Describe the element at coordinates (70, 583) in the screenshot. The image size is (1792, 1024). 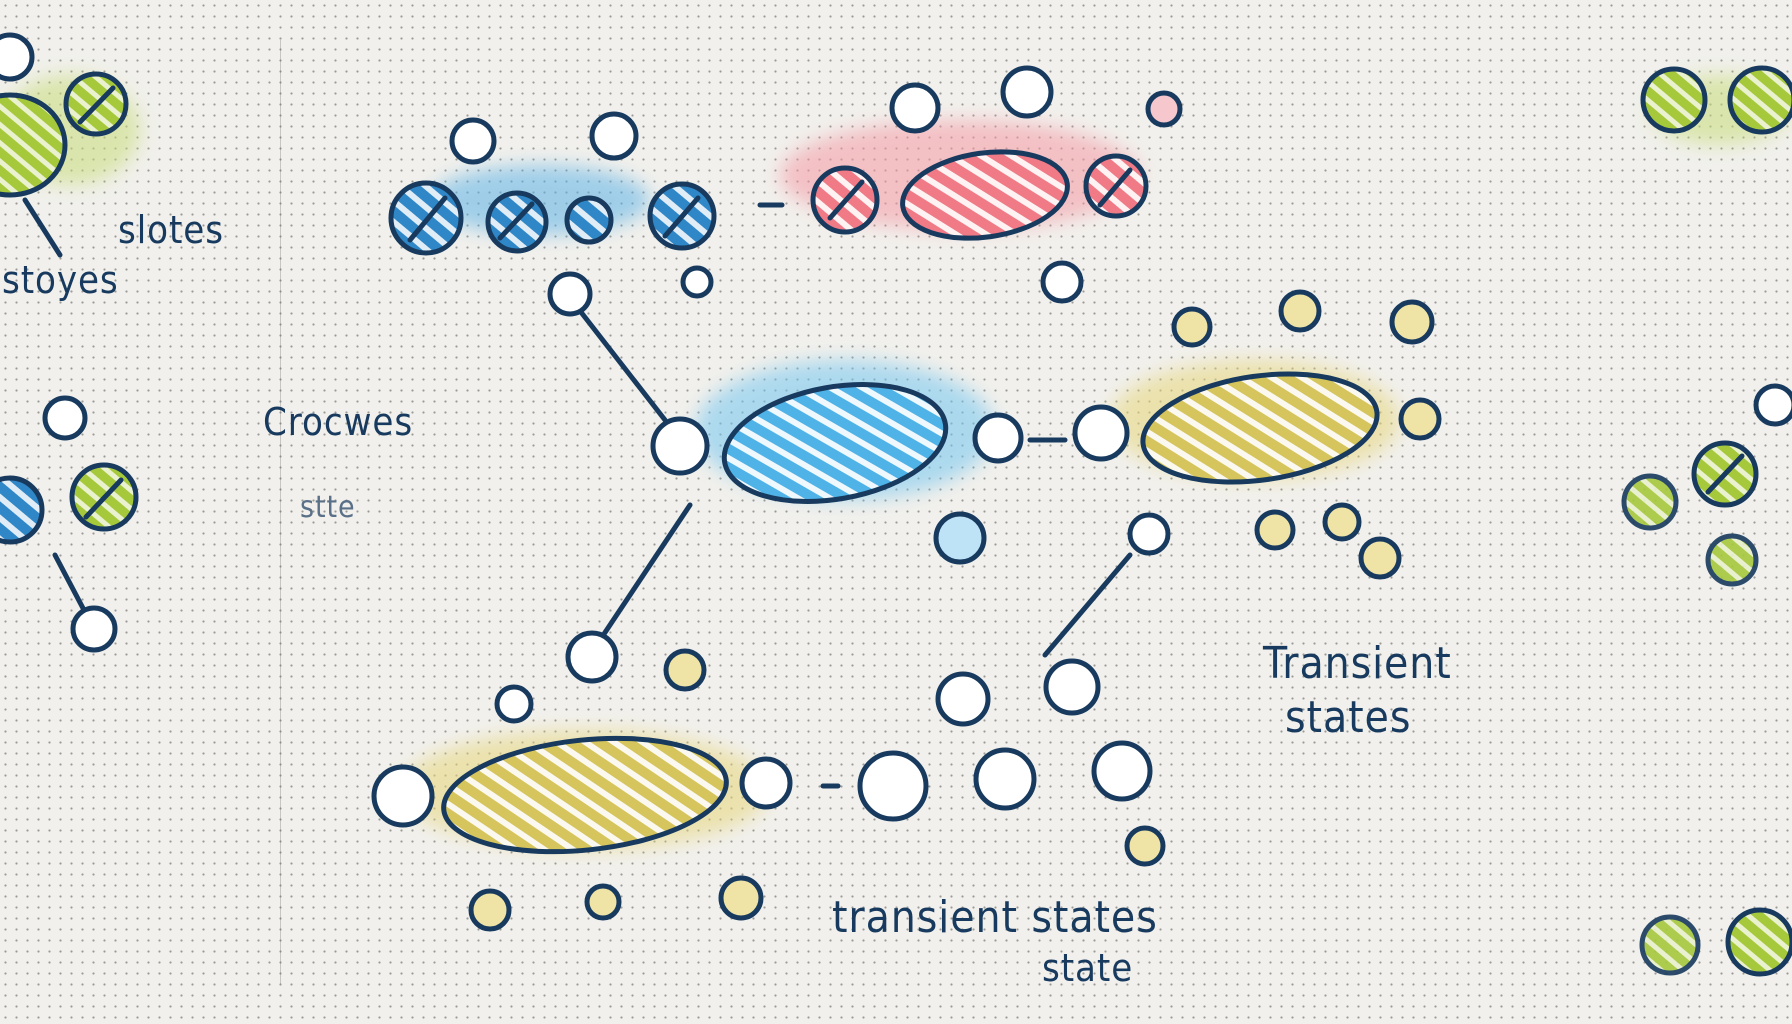
I see `edge-left-bottom` at that location.